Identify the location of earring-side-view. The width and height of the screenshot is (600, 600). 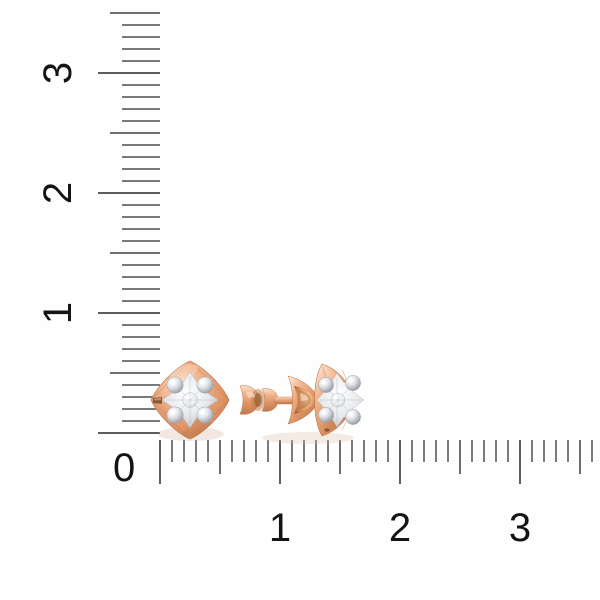
(303, 401).